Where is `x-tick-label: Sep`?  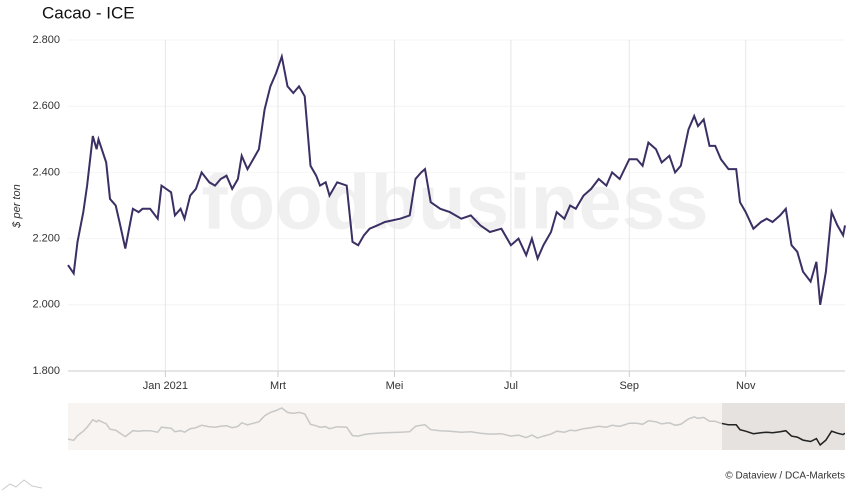
x-tick-label: Sep is located at coordinates (629, 386).